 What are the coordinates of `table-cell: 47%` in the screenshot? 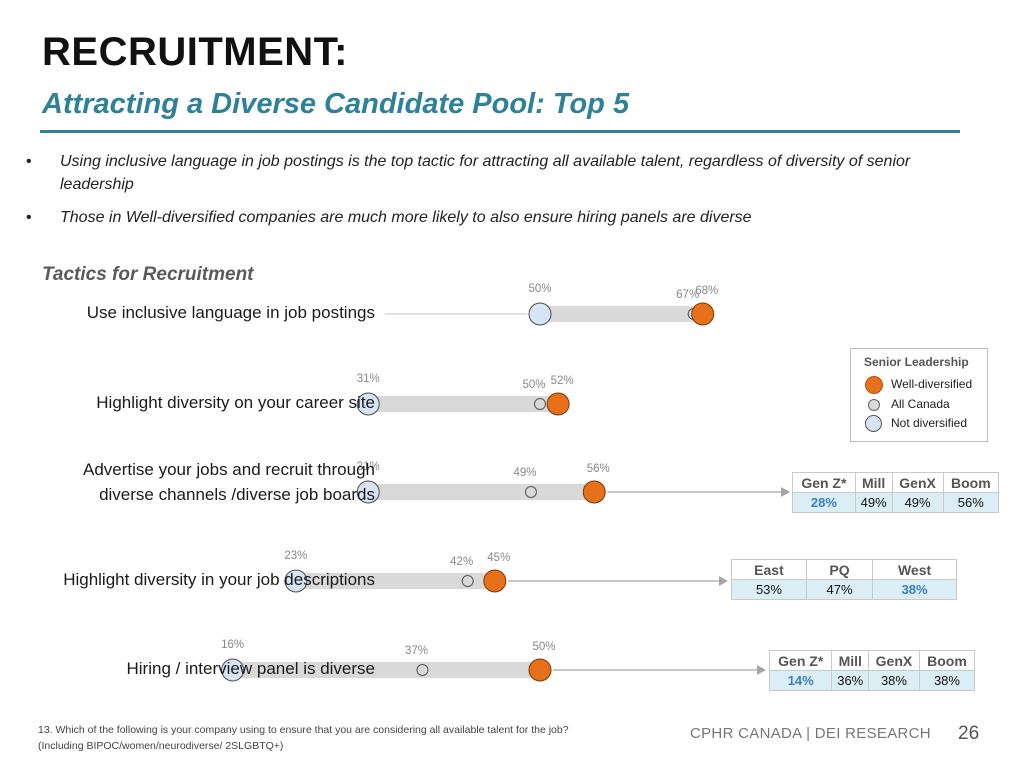 It's located at (839, 589).